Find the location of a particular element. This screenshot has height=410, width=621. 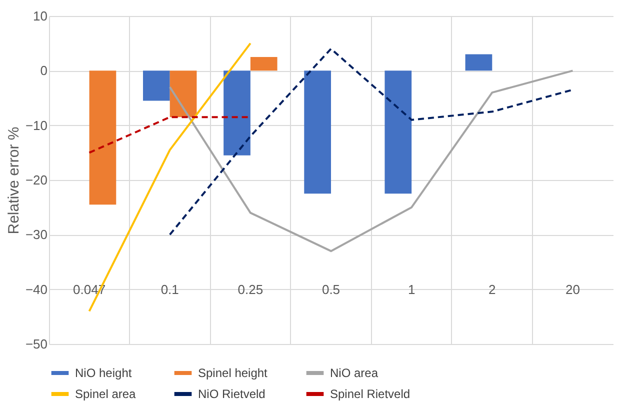

legend-label: NiO Rietveld is located at coordinates (232, 394).